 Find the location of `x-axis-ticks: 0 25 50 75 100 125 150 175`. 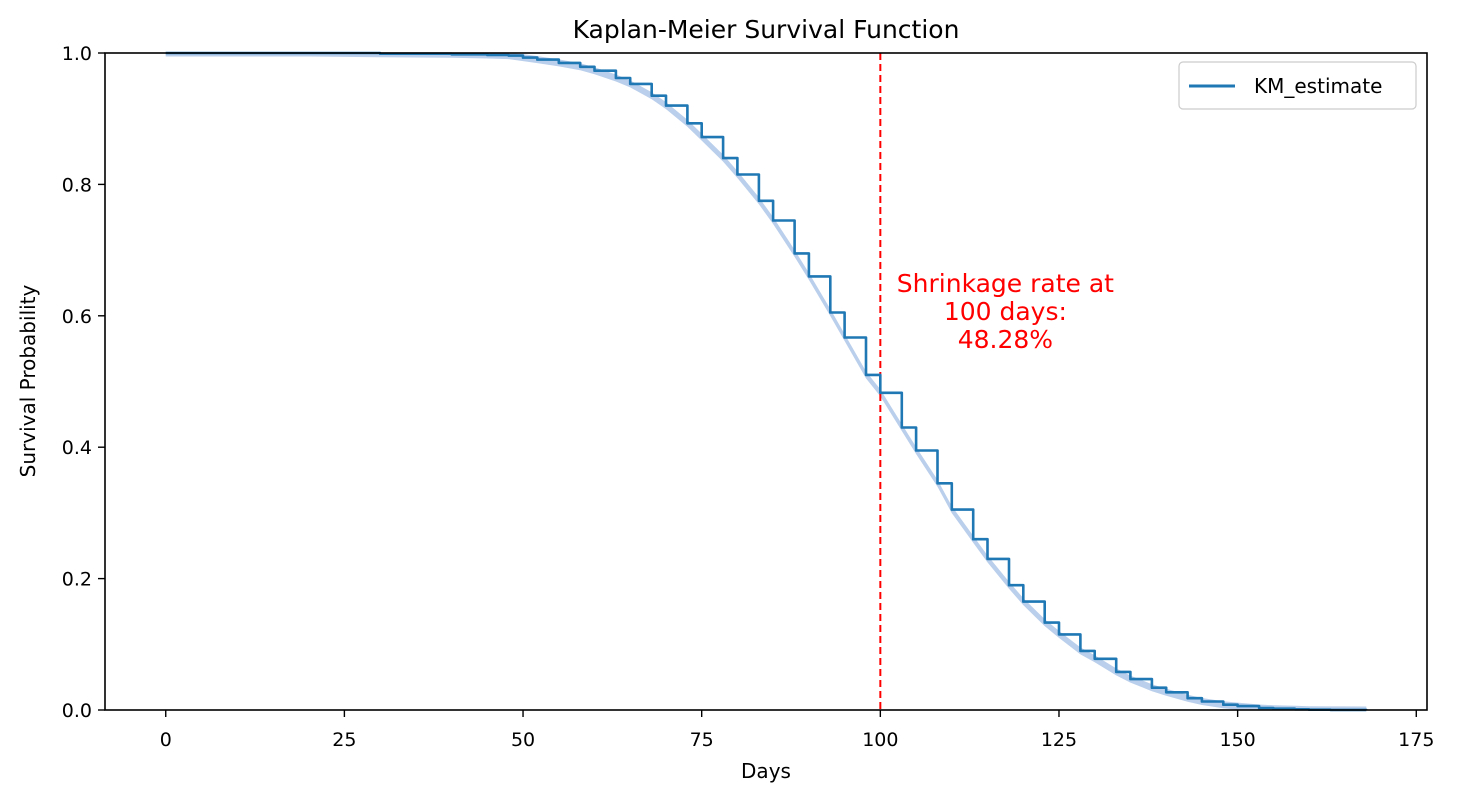

x-axis-ticks: 0 25 50 75 100 125 150 175 is located at coordinates (797, 730).